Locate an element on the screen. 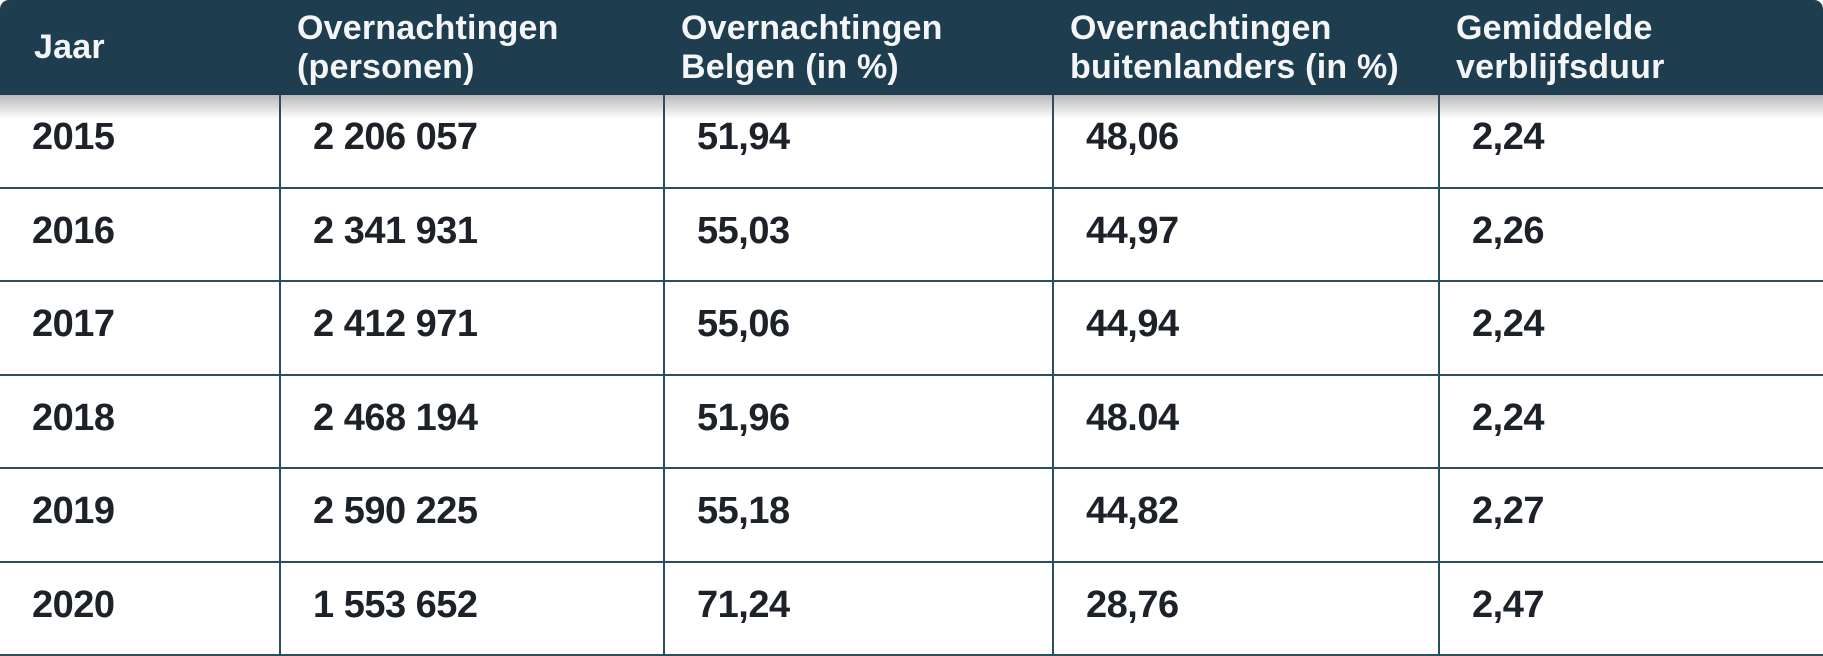 The image size is (1823, 656). table-row-2015: 2015 2 206 057 51,94 48,06 2,24 is located at coordinates (911, 142).